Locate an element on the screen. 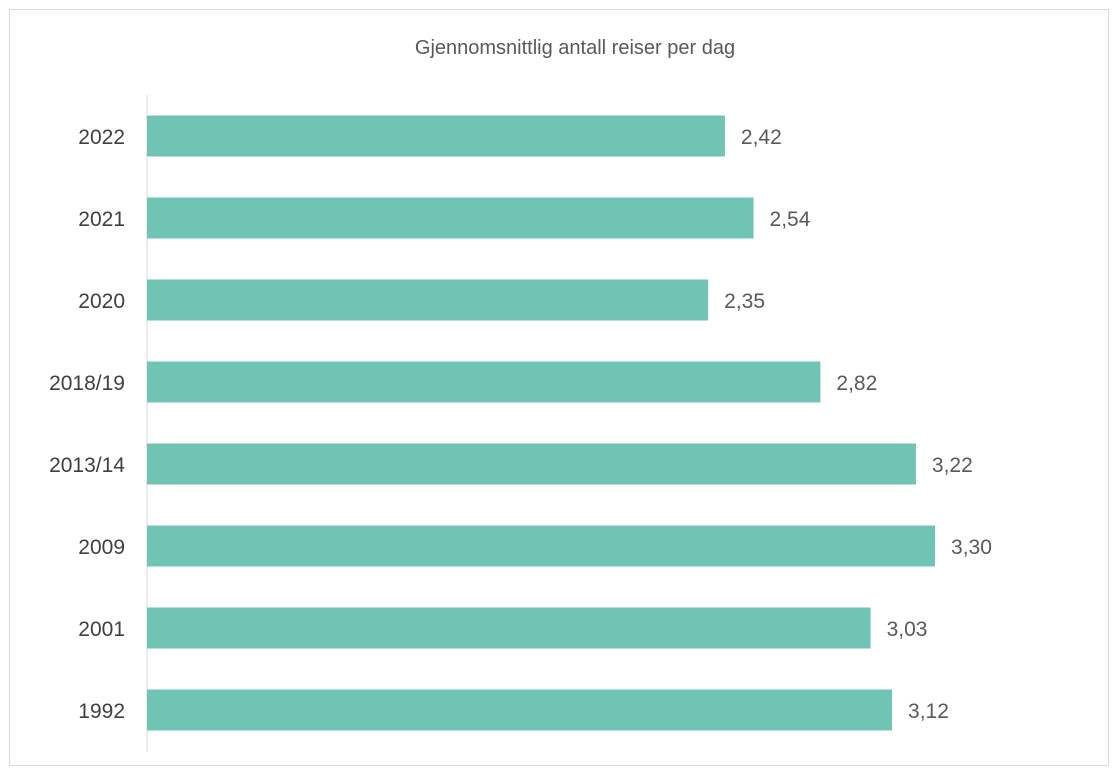  category-label: 2001 is located at coordinates (101, 629).